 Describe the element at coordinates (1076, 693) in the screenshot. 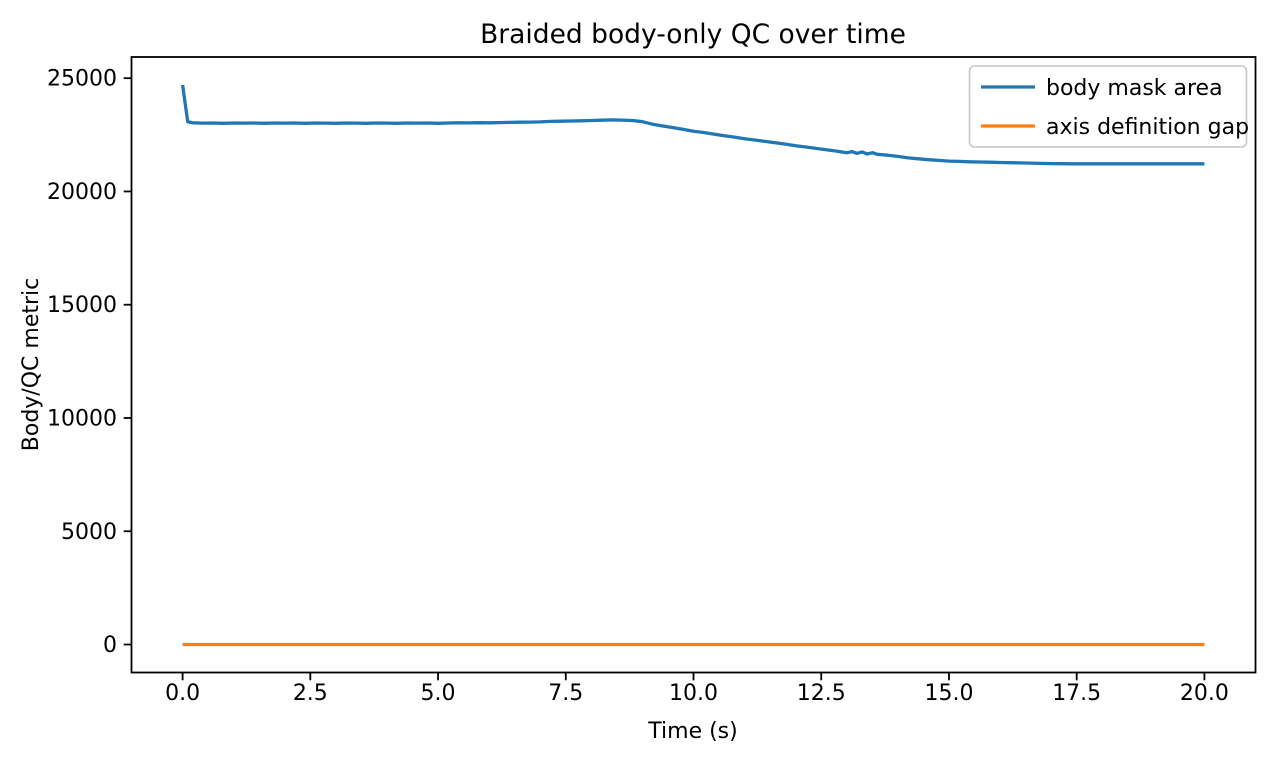

I see `x-tick-label: 17.5` at that location.